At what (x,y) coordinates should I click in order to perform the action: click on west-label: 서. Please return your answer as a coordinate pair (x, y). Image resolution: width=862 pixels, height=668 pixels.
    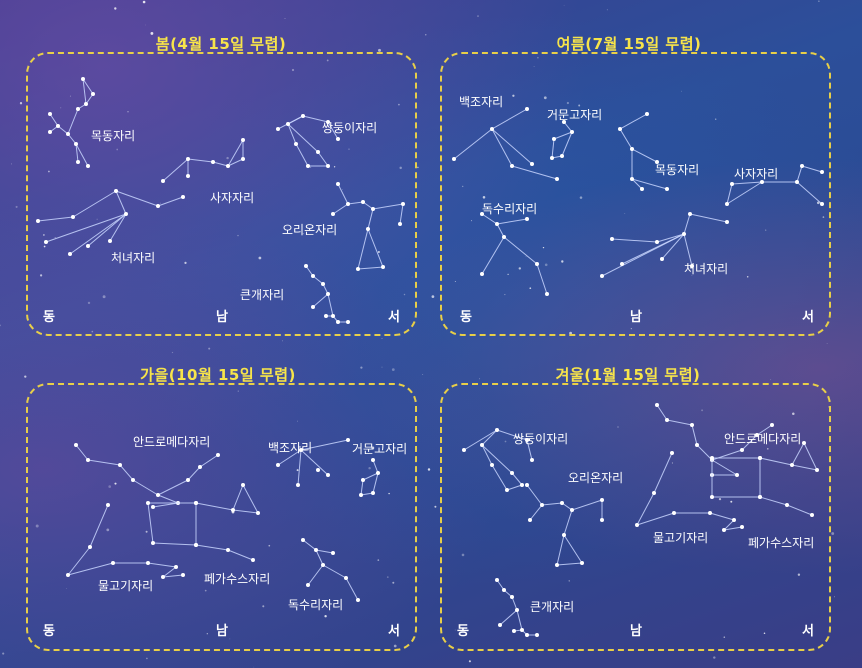
    Looking at the image, I should click on (394, 317).